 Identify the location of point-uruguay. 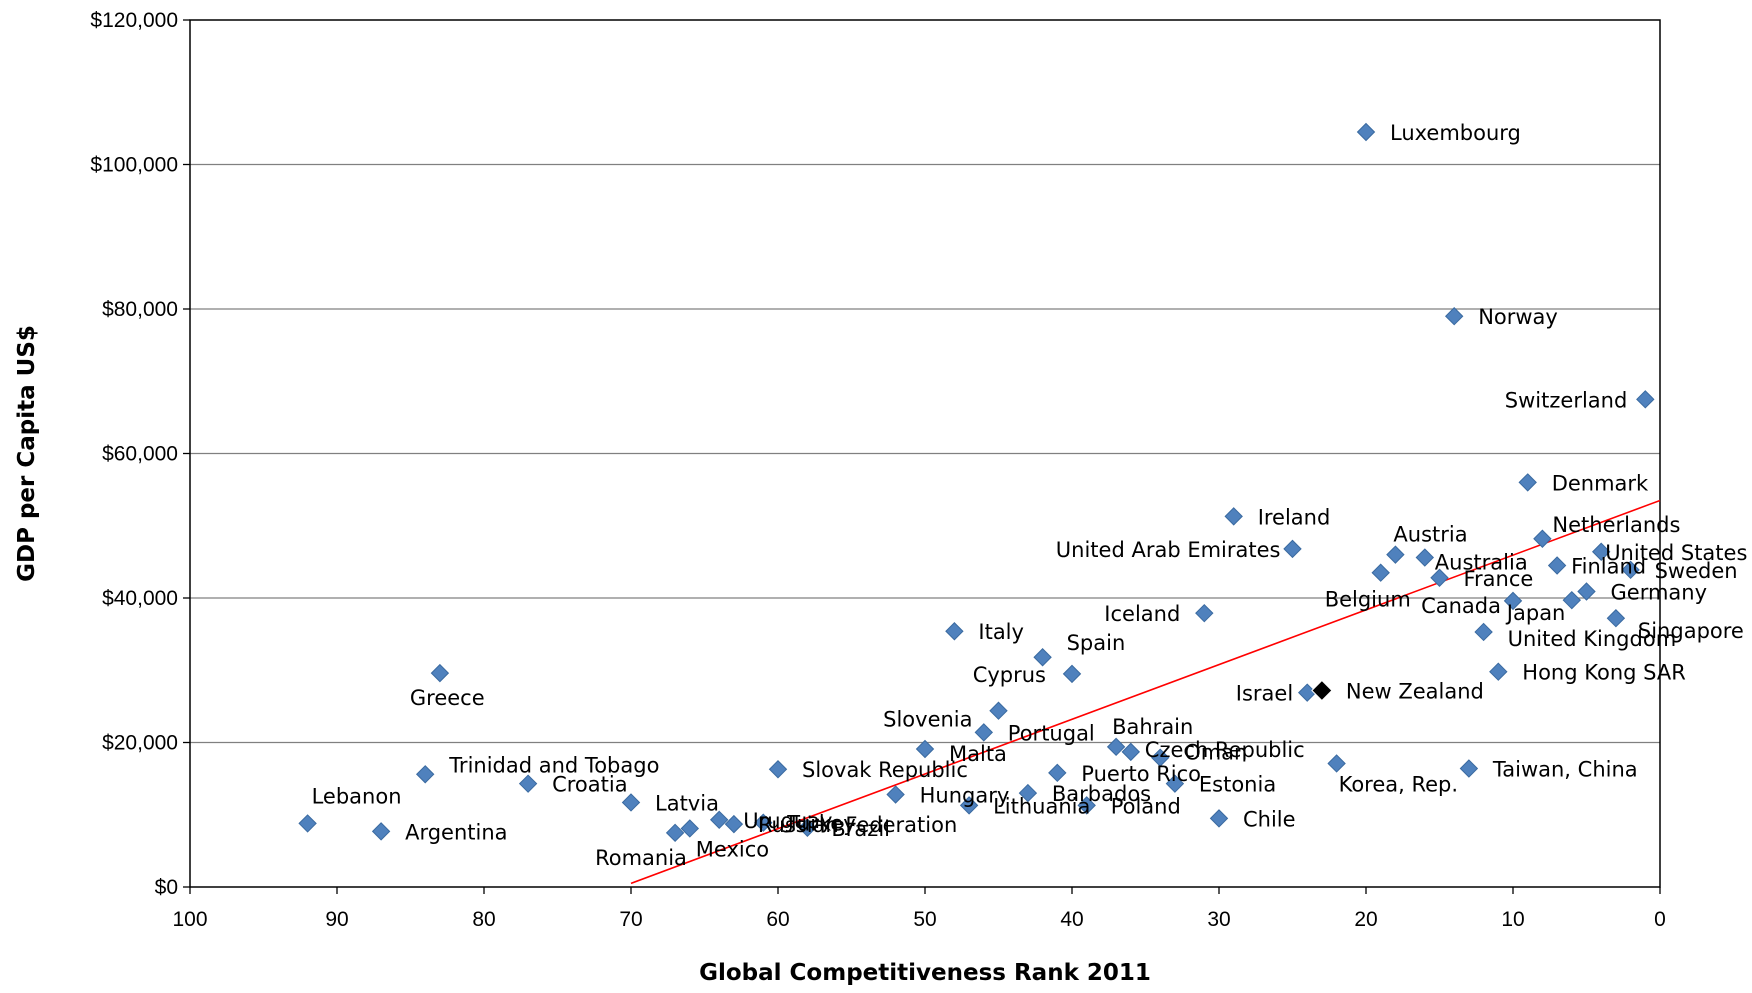
(719, 820).